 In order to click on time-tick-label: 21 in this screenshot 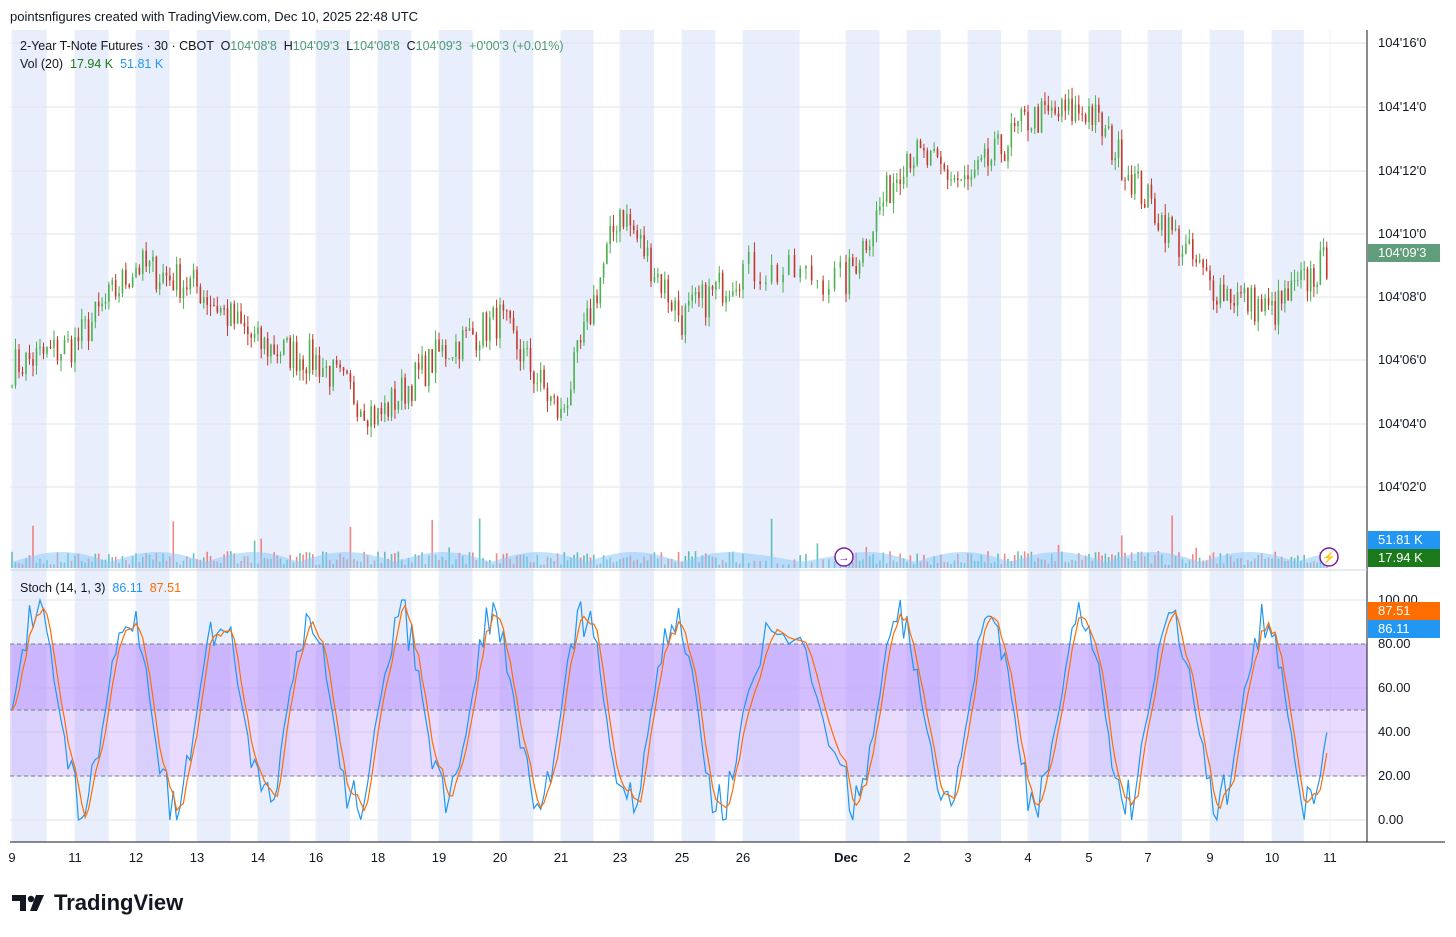, I will do `click(561, 857)`.